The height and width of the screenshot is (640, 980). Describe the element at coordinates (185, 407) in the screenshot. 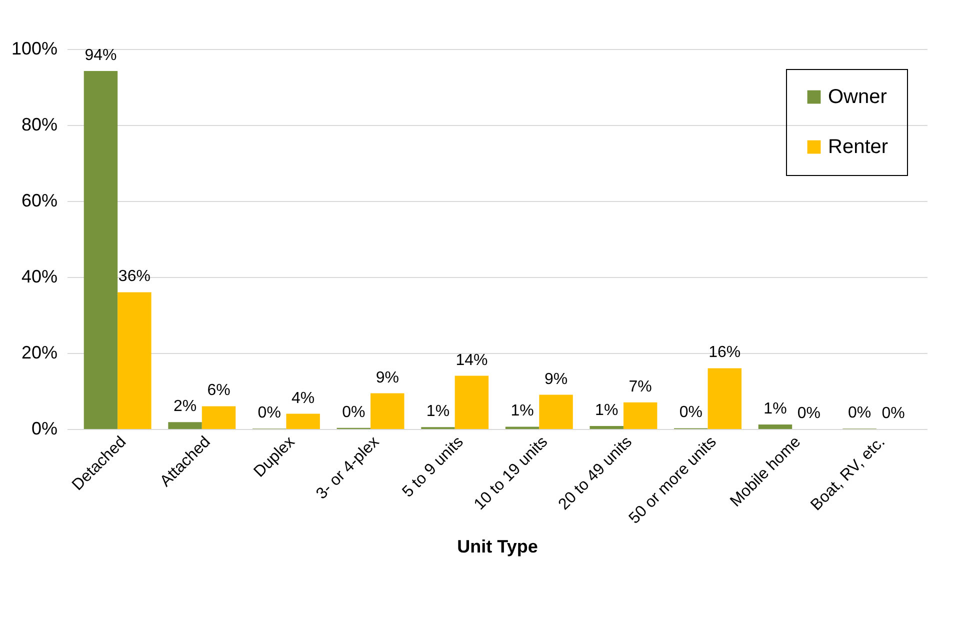

I see `data-label: 2%` at that location.